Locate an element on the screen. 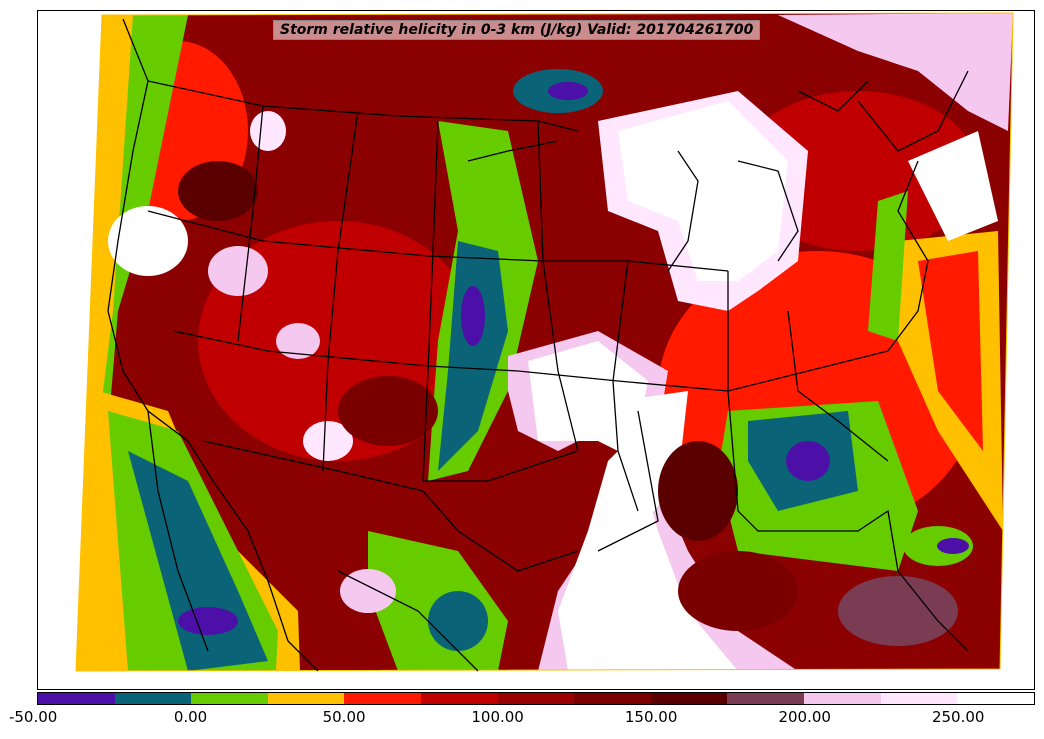 This screenshot has width=1044, height=739. colorbar-tick-label: -50.00 is located at coordinates (33, 717).